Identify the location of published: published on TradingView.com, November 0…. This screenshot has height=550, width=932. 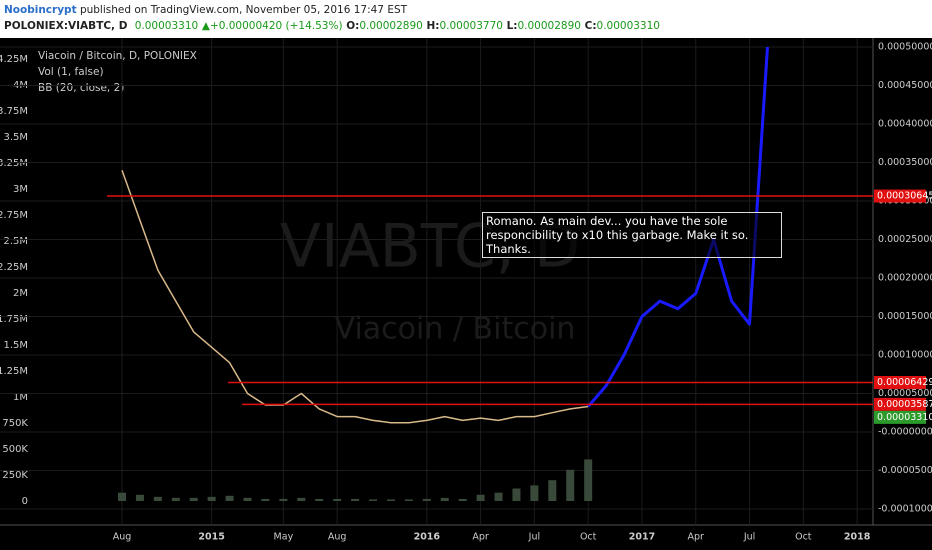
(243, 10).